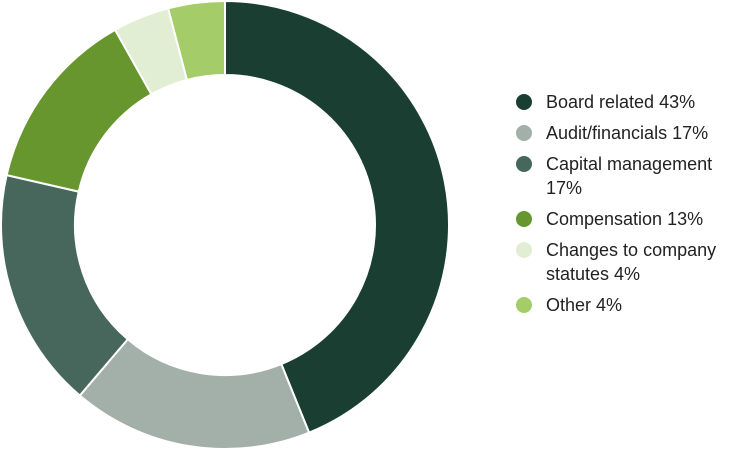  I want to click on legend-label: Board related 43%, so click(621, 102).